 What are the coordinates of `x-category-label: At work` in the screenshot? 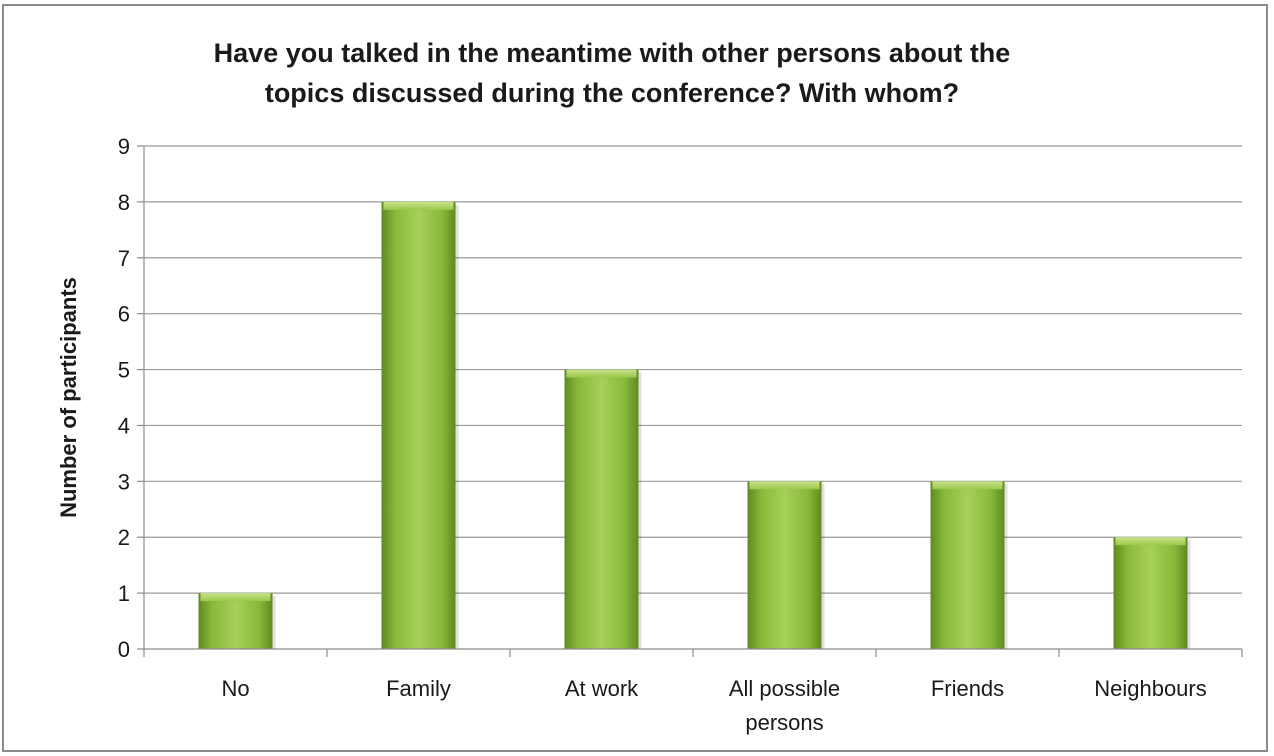 It's located at (602, 688).